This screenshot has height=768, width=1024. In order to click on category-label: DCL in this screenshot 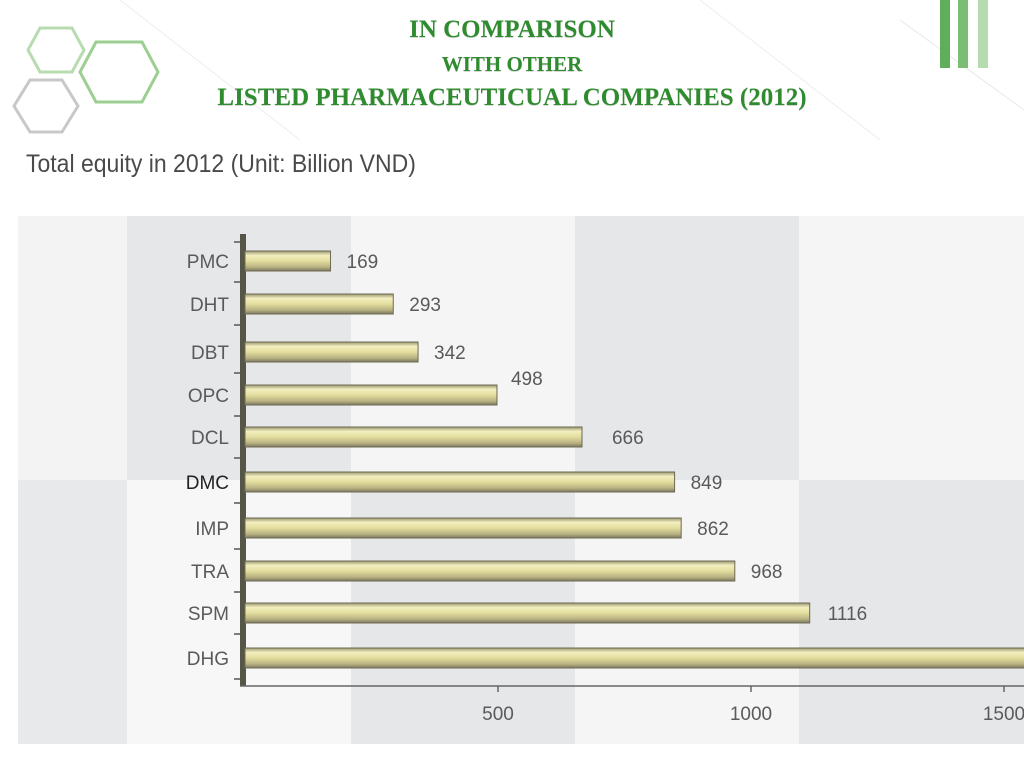, I will do `click(210, 438)`.